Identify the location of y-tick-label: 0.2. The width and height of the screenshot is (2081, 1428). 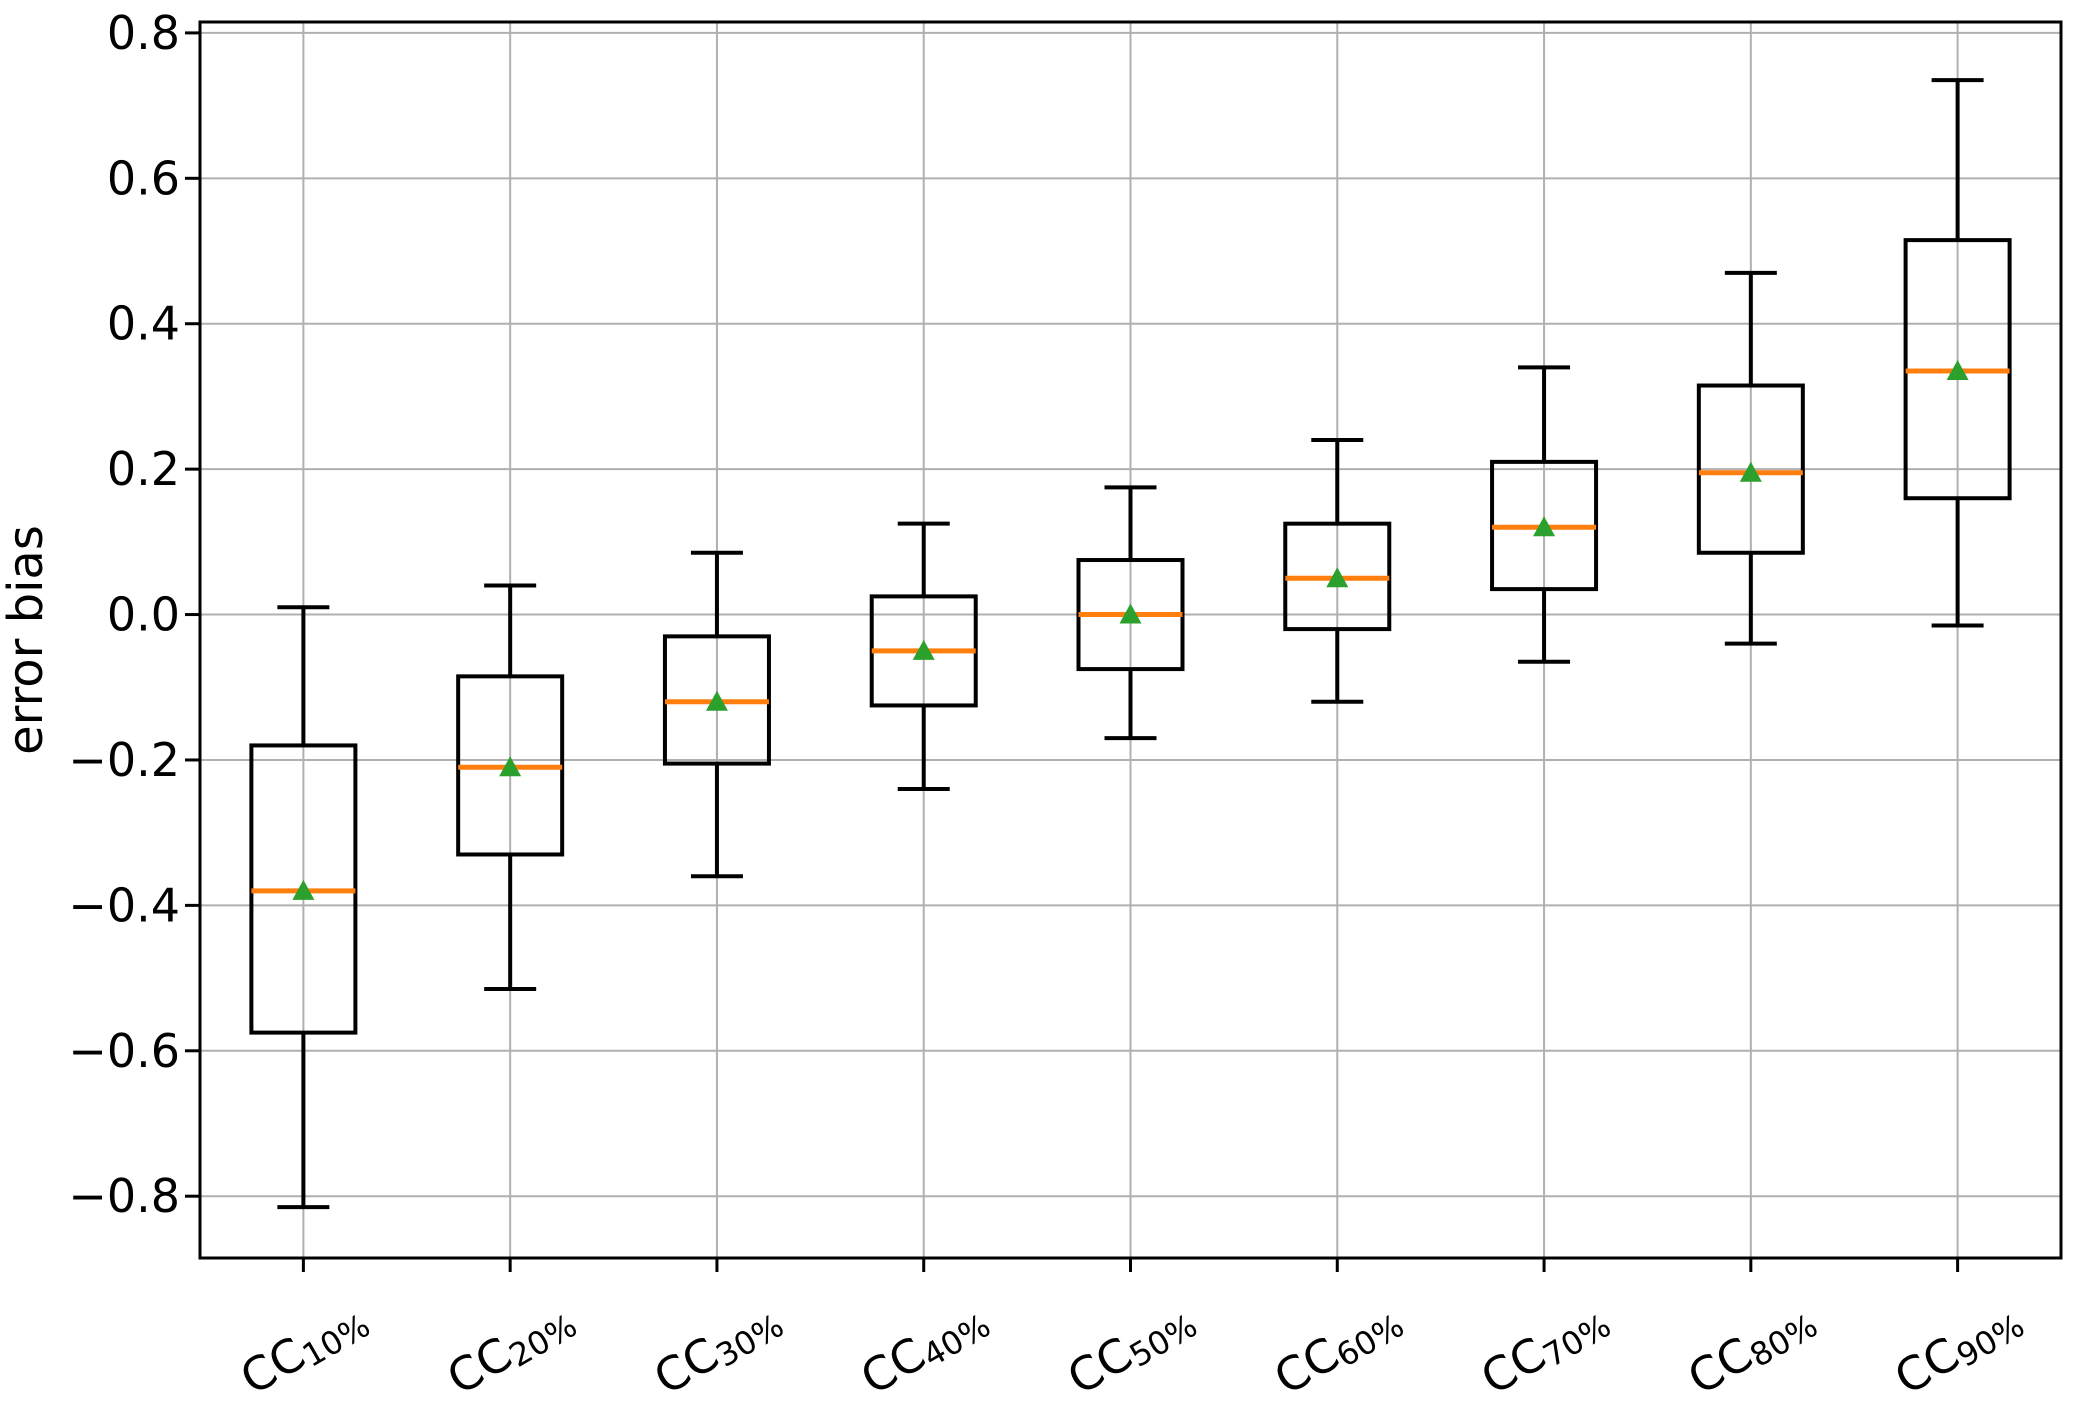
(143, 469).